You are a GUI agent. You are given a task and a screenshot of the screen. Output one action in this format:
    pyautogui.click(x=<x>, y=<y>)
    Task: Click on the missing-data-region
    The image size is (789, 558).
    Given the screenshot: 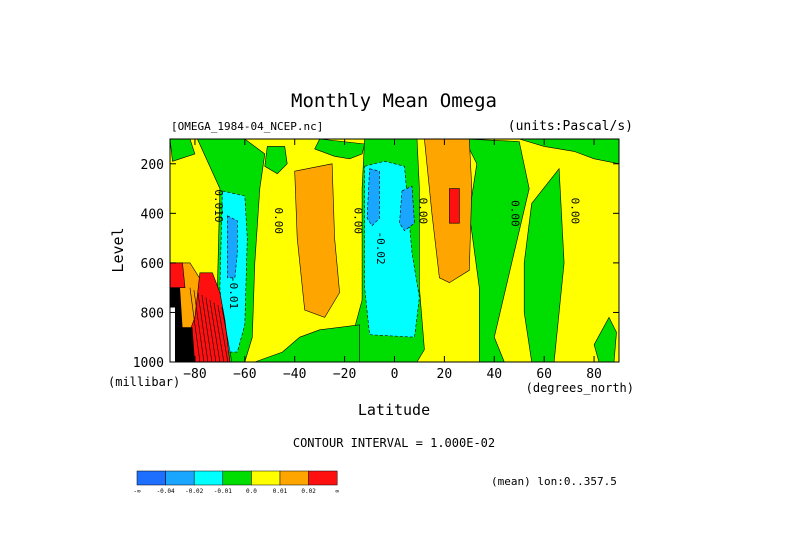 What is the action you would take?
    pyautogui.click(x=182, y=324)
    